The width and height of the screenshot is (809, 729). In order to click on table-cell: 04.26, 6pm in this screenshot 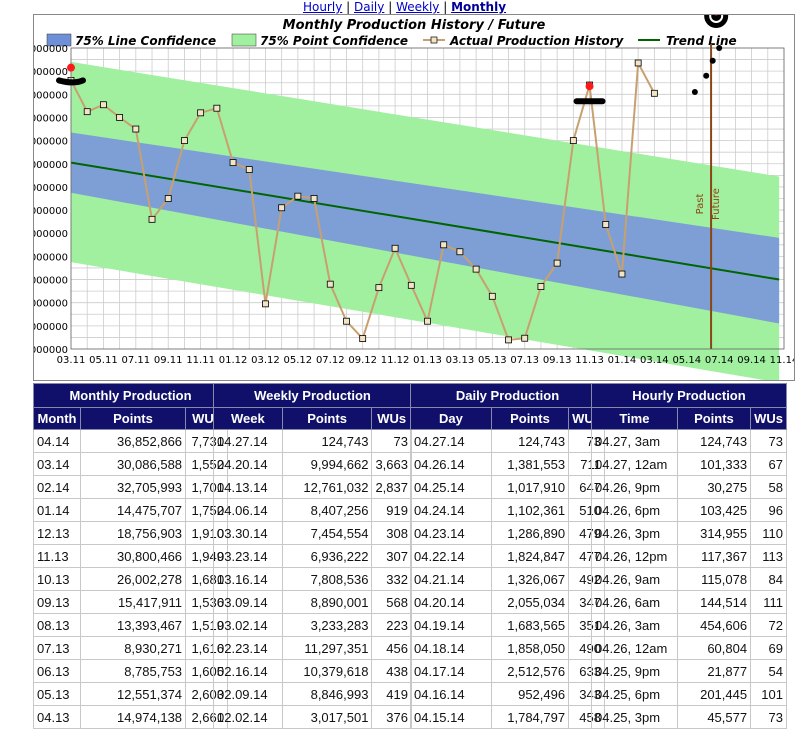, I will do `click(634, 510)`.